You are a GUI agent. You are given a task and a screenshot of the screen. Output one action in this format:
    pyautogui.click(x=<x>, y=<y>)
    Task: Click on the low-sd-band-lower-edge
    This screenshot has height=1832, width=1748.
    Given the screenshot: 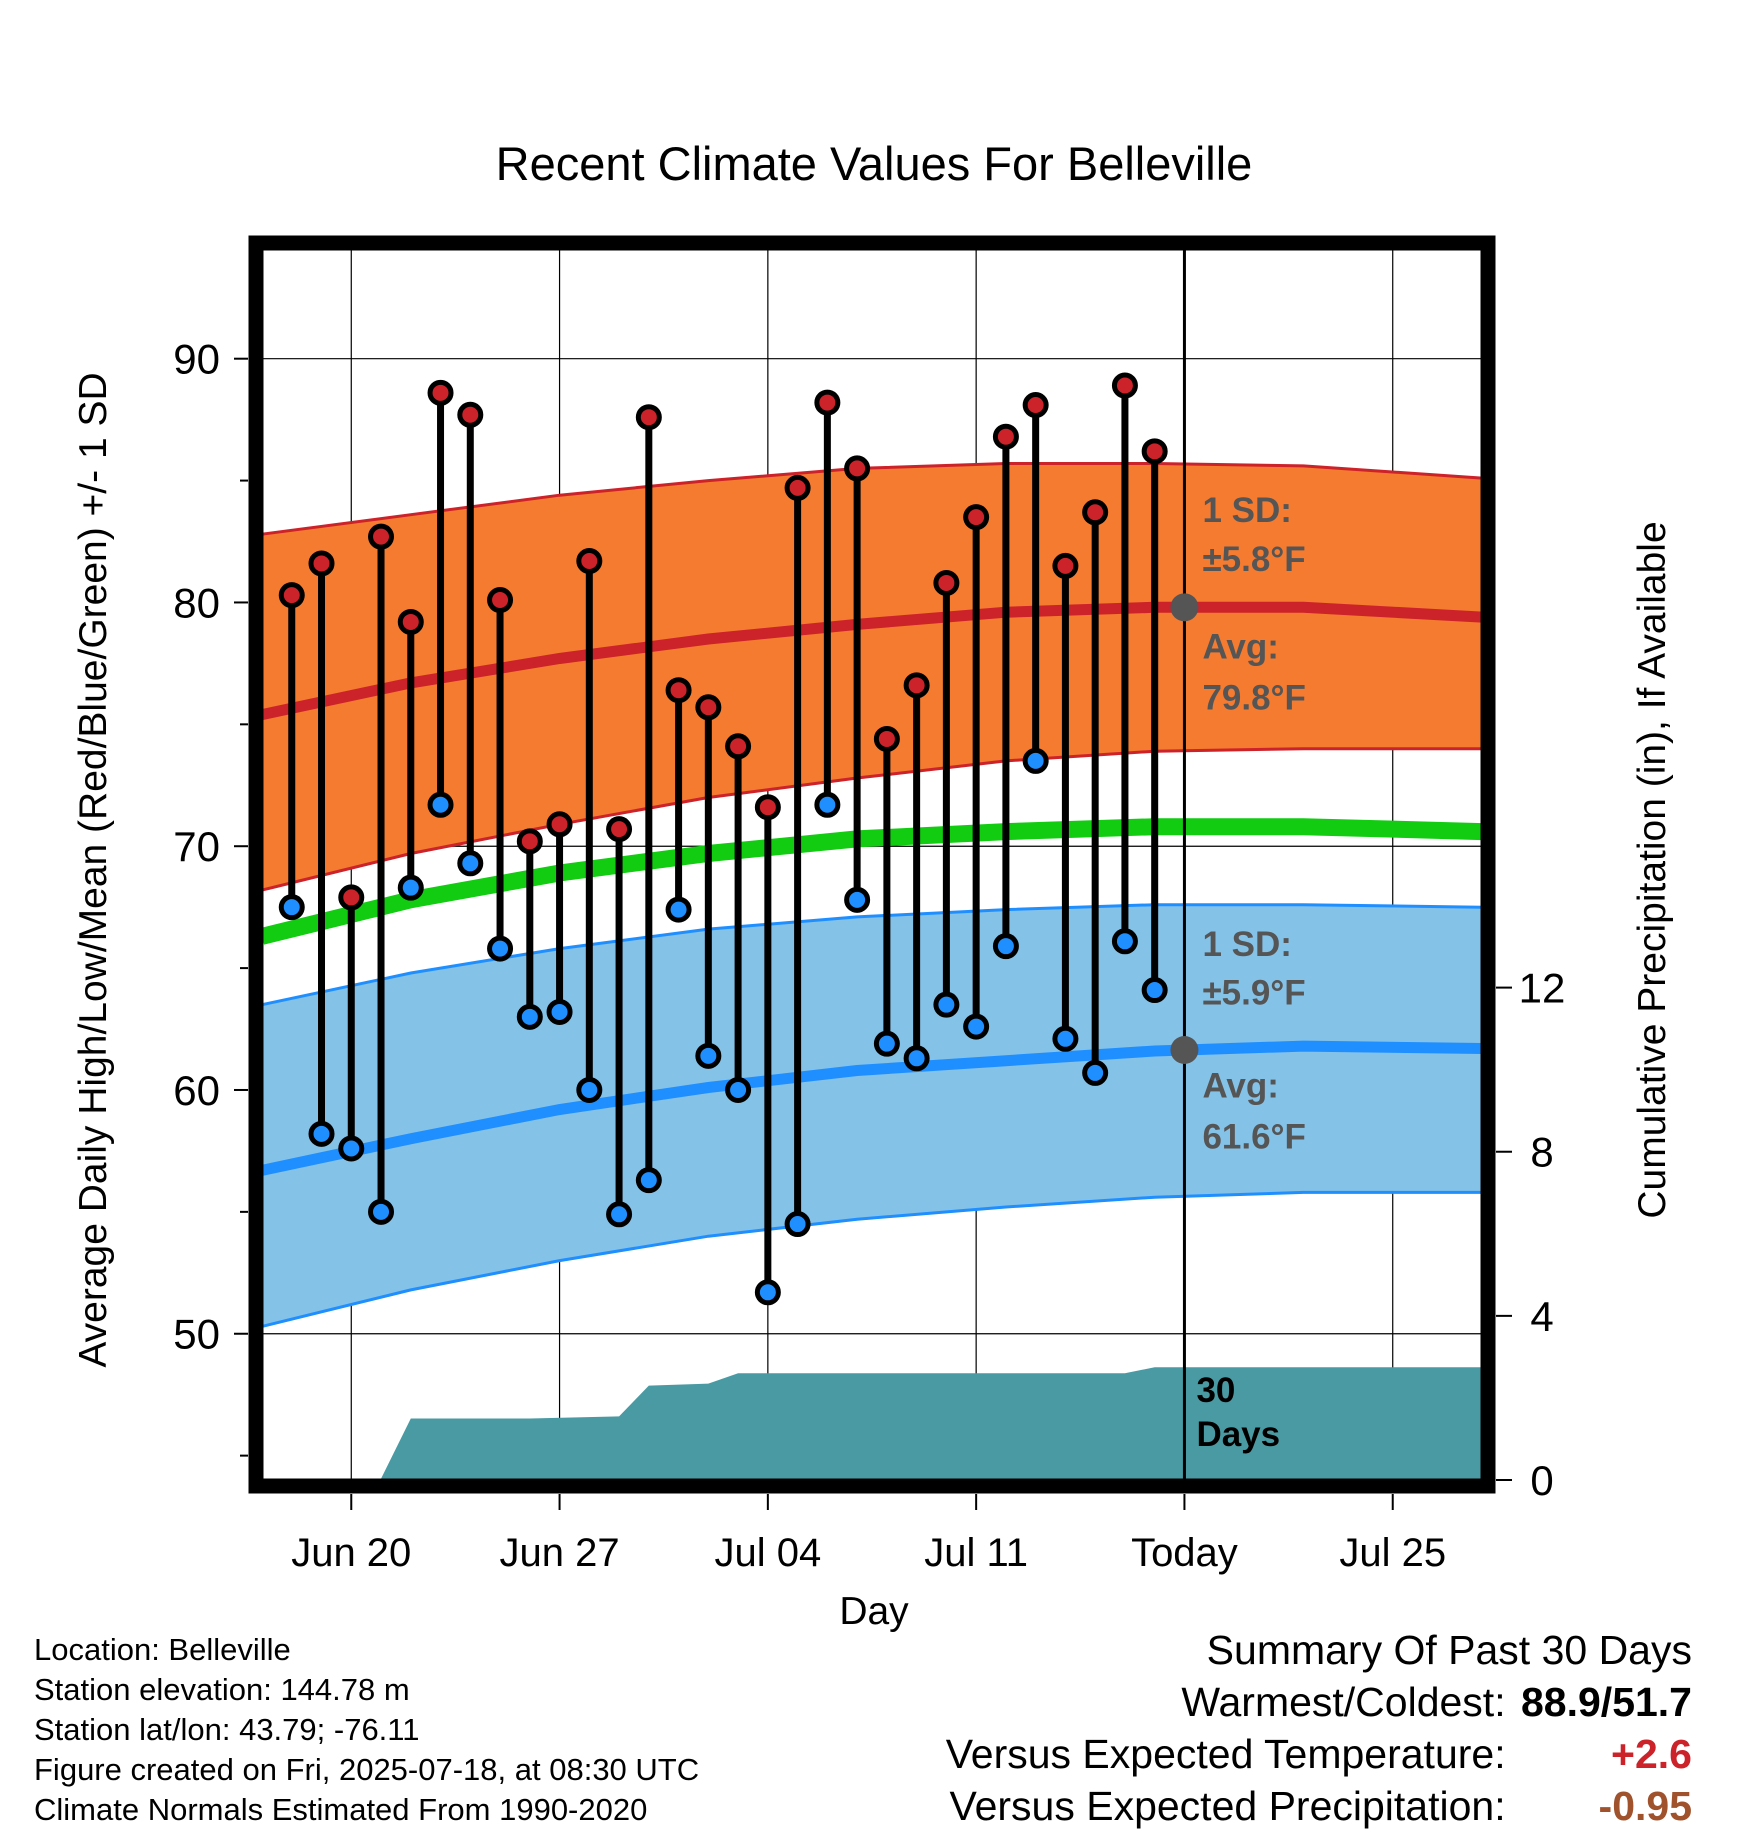 What is the action you would take?
    pyautogui.click(x=871, y=1259)
    